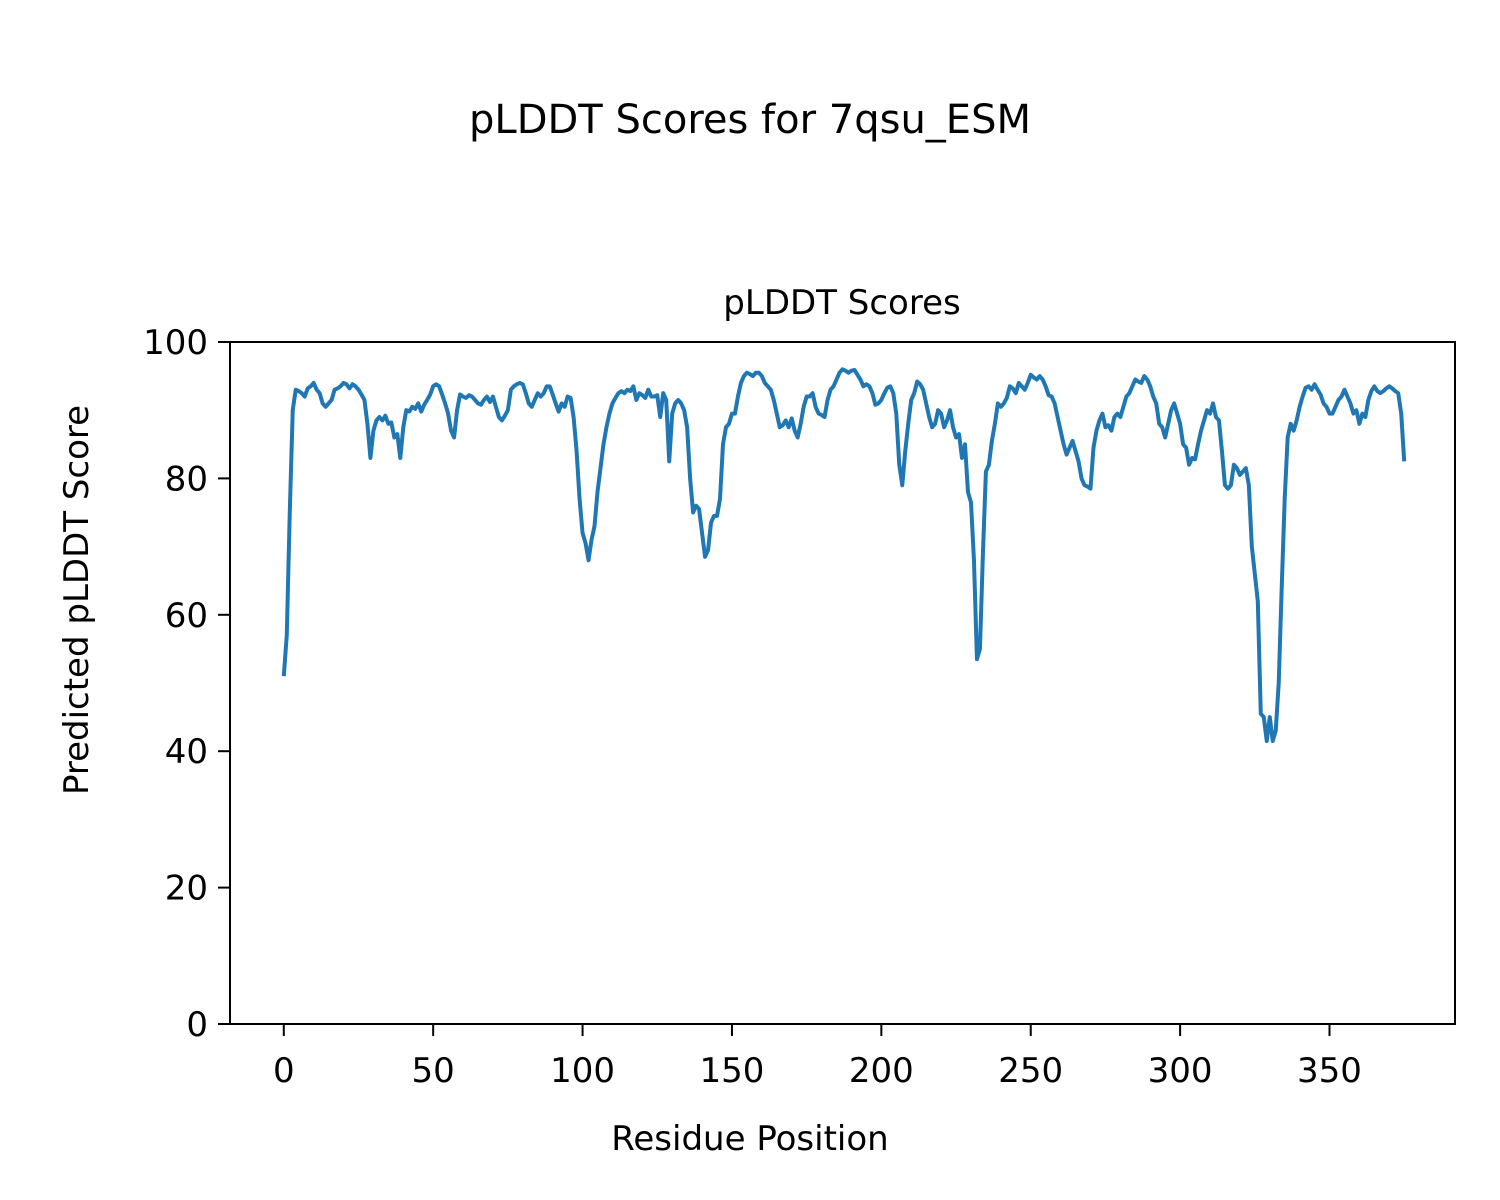 This screenshot has width=1500, height=1200. What do you see at coordinates (1329, 1071) in the screenshot?
I see `x-tick-label: 350` at bounding box center [1329, 1071].